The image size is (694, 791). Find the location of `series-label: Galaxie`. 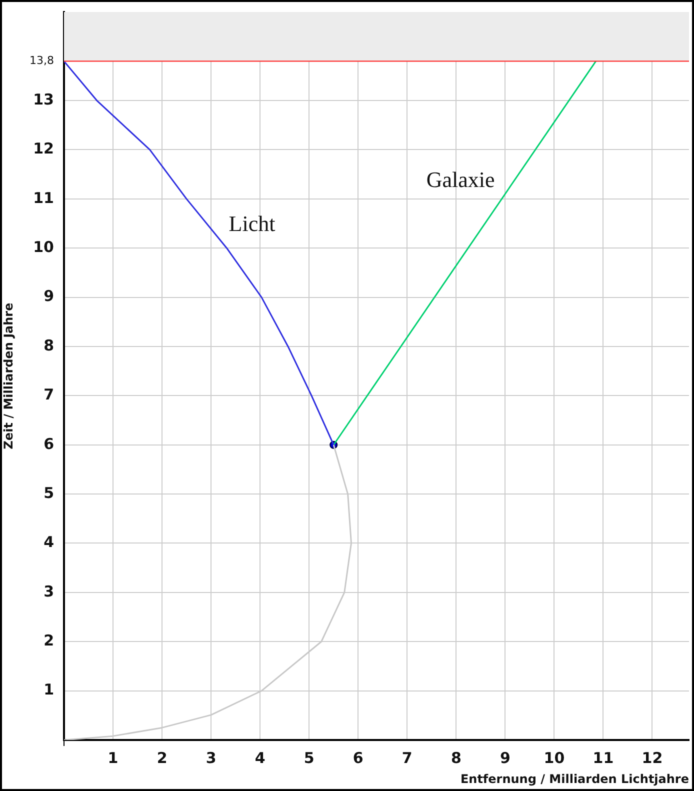

series-label: Galaxie is located at coordinates (460, 179).